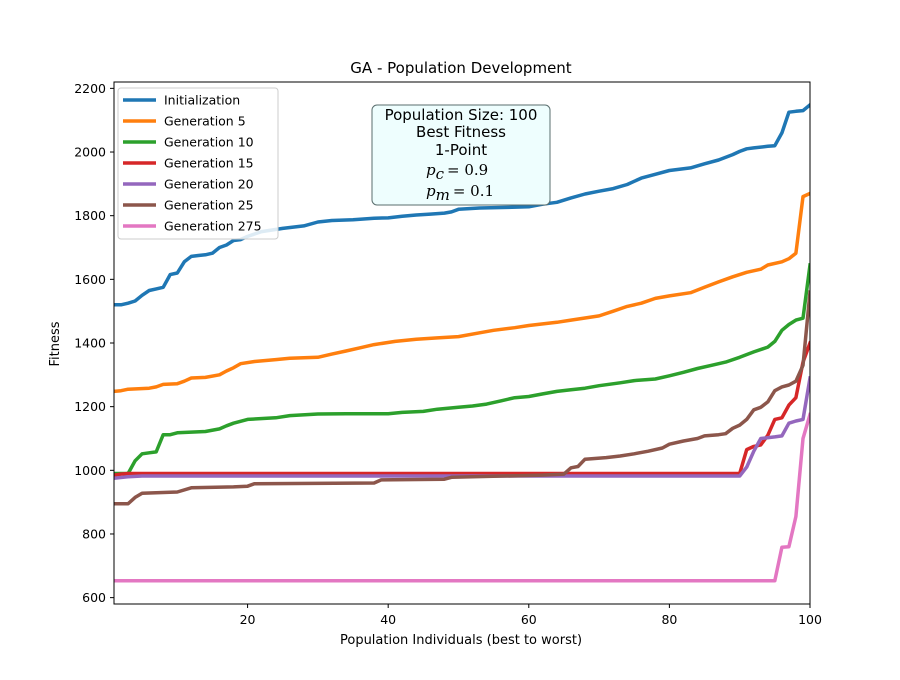 The image size is (900, 680). Describe the element at coordinates (669, 619) in the screenshot. I see `x-tick-label: 80` at that location.